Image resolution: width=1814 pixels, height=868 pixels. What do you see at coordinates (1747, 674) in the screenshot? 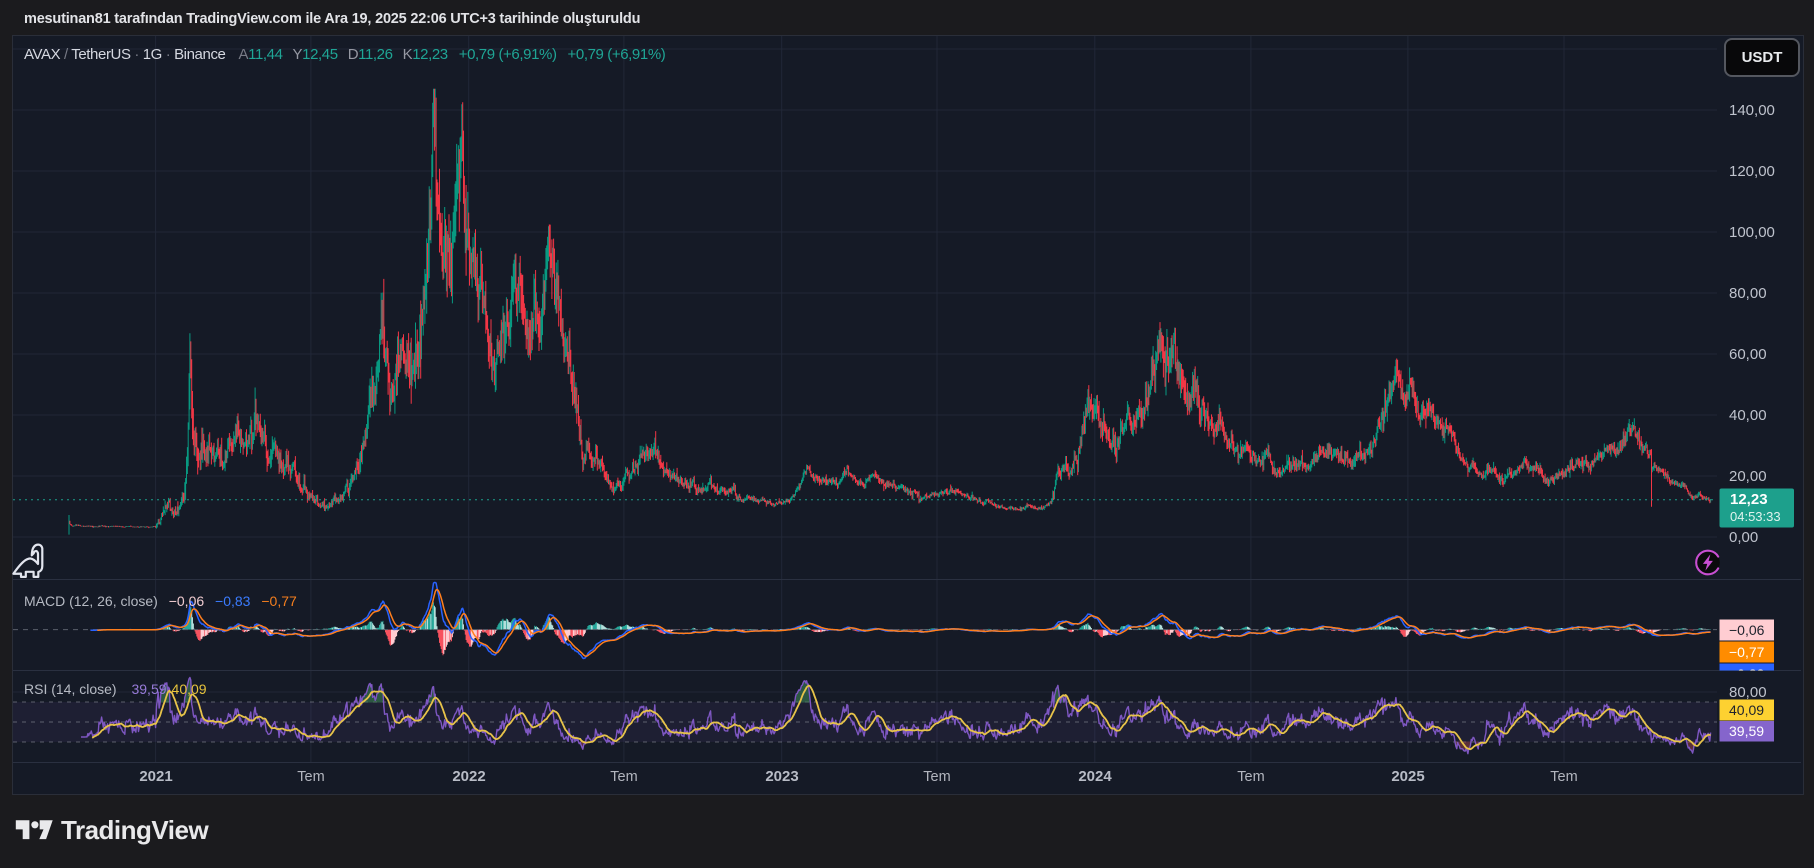
I see `svg-text: −0,83` at bounding box center [1747, 674].